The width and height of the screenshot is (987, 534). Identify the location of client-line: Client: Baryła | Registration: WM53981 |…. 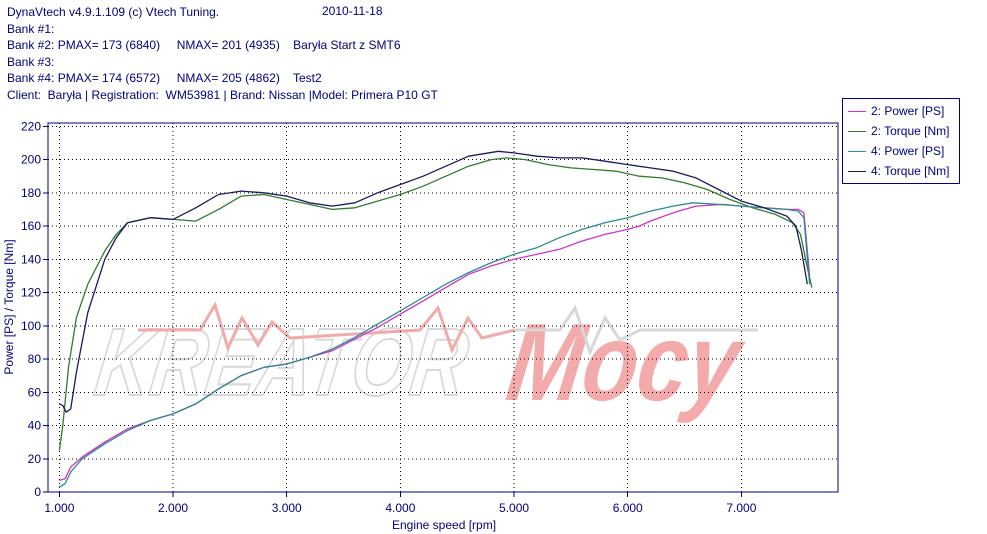
(222, 94).